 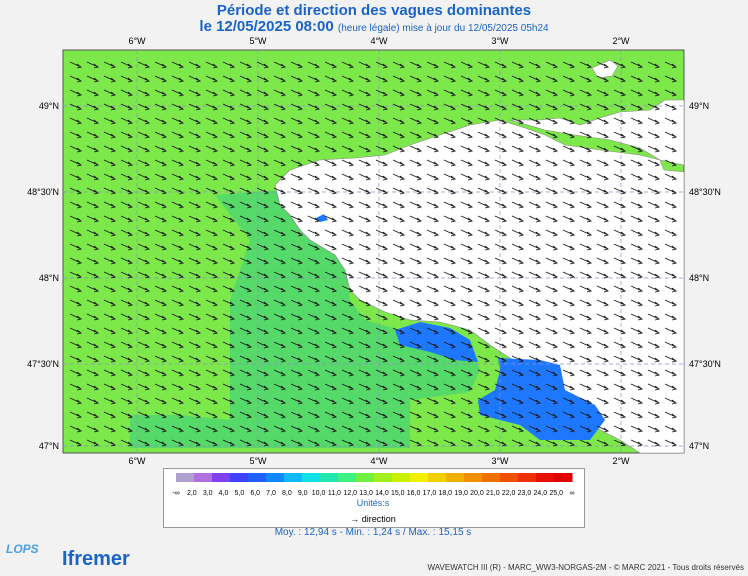 I want to click on legend-tick-label: 18,0, so click(x=445, y=493).